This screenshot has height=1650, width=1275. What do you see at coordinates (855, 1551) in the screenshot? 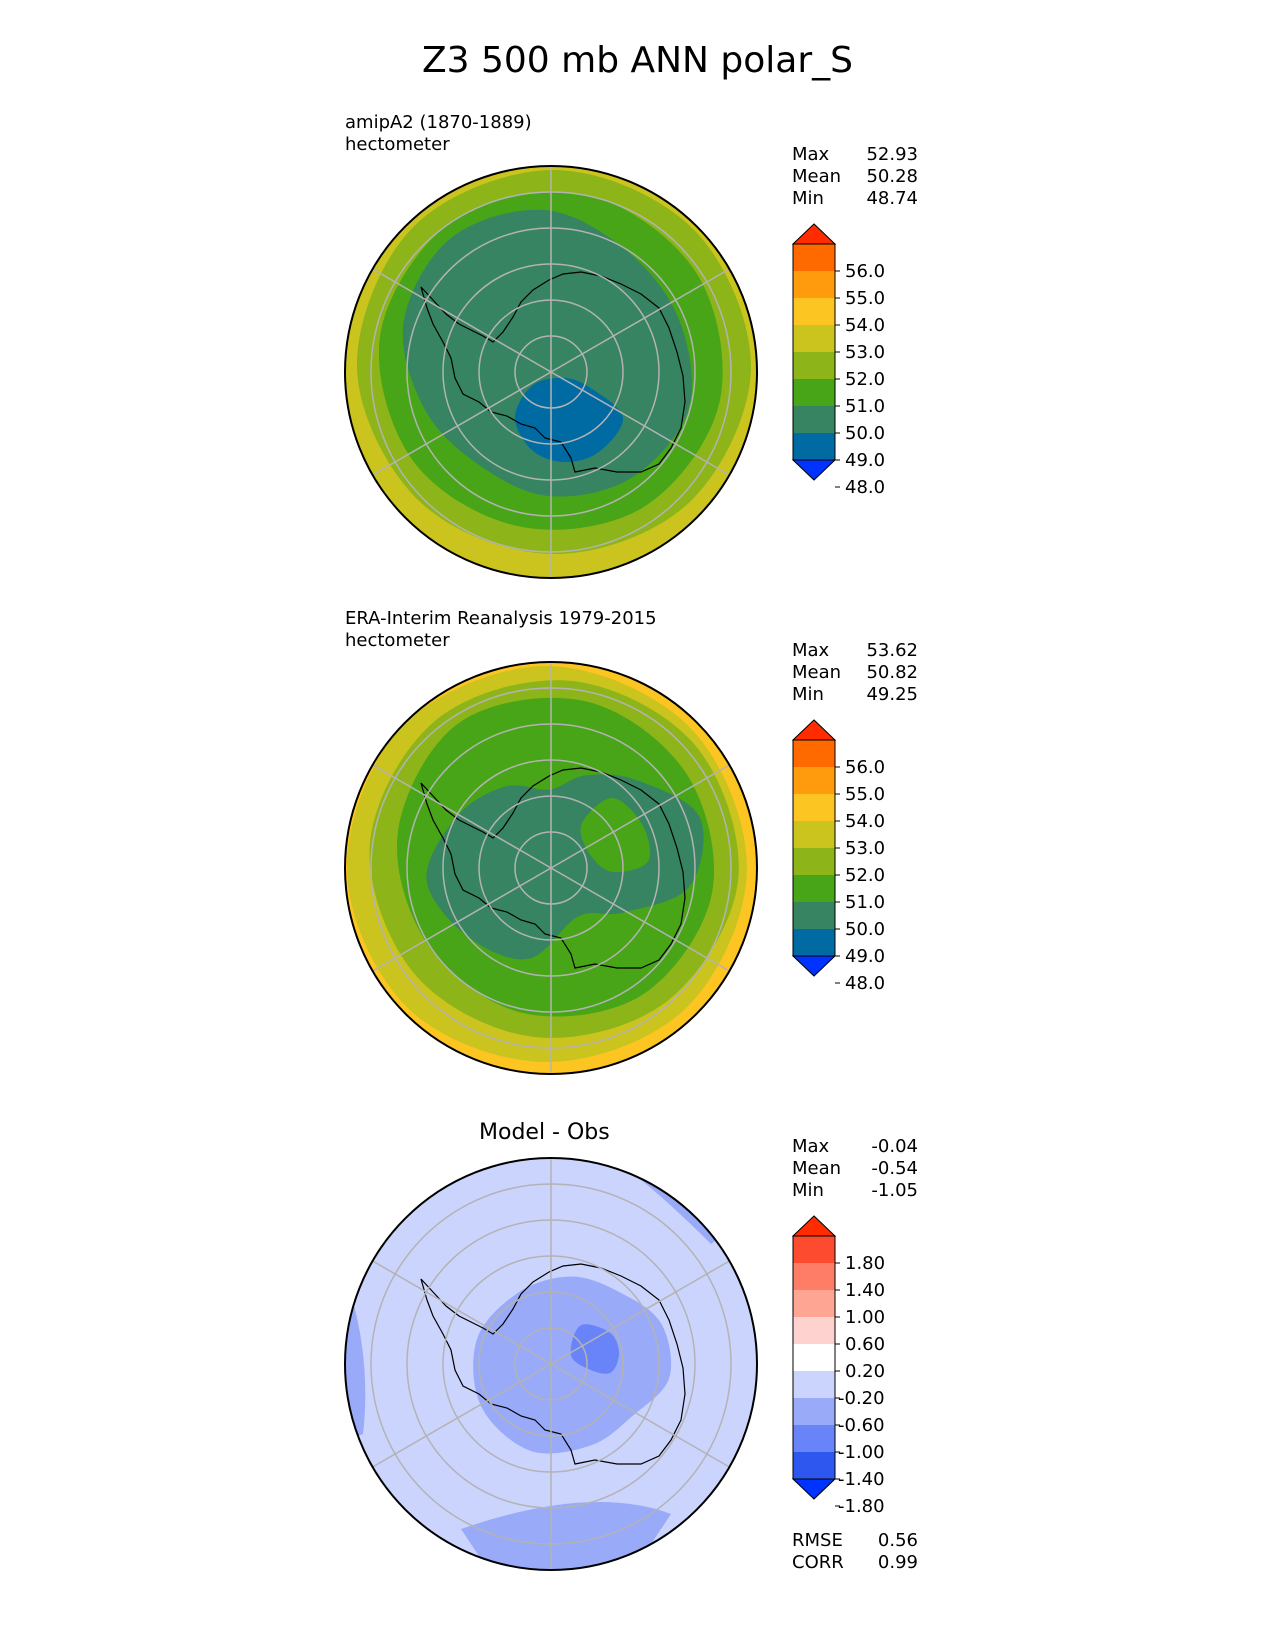
I see `diff-metrics: RMSE 0.56 CORR 0.99` at bounding box center [855, 1551].